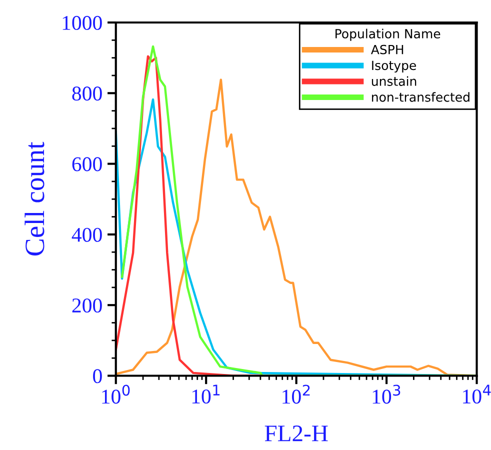 This screenshot has width=491, height=450. What do you see at coordinates (87, 164) in the screenshot?
I see `y-tick-label: 600` at bounding box center [87, 164].